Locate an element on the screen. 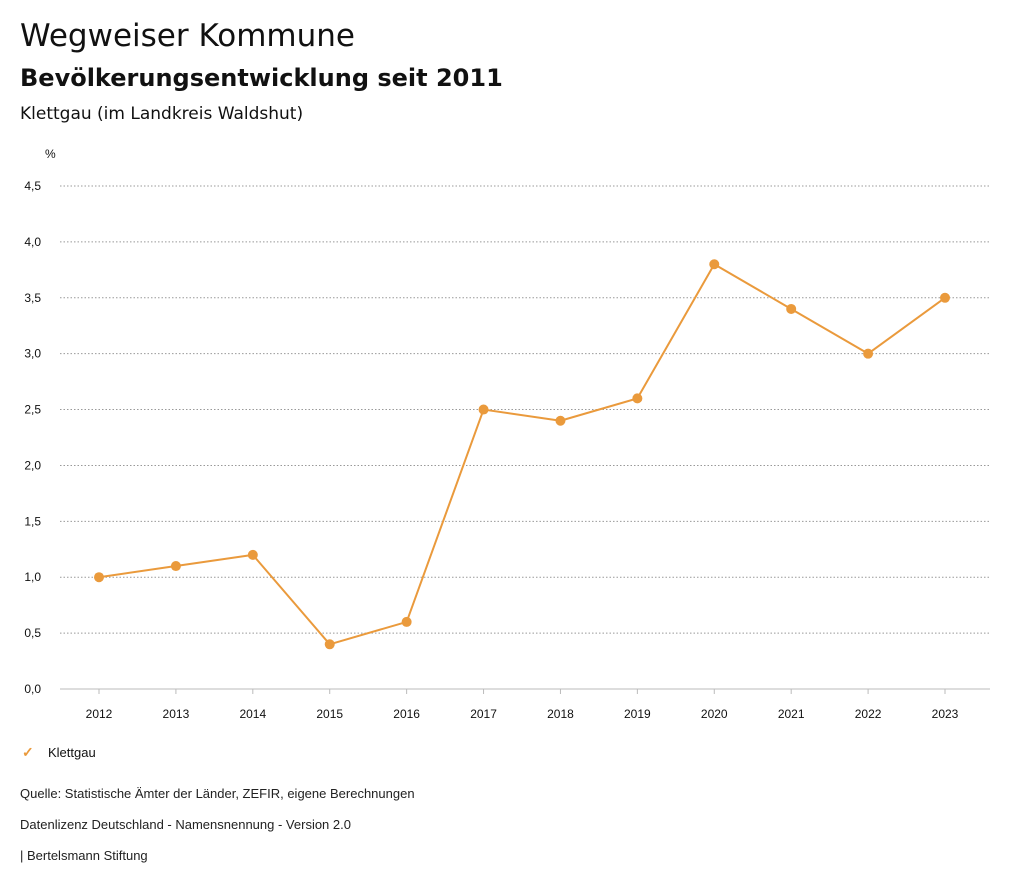  legend-item-klettgau: ✓ Klettgau is located at coordinates (59, 752).